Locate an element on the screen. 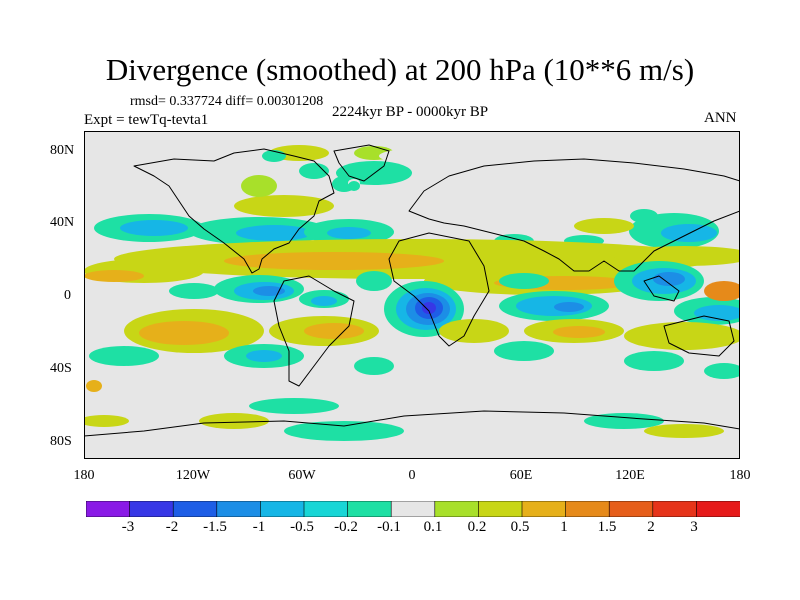 This screenshot has width=800, height=600. colorbar-label: -1 is located at coordinates (259, 527).